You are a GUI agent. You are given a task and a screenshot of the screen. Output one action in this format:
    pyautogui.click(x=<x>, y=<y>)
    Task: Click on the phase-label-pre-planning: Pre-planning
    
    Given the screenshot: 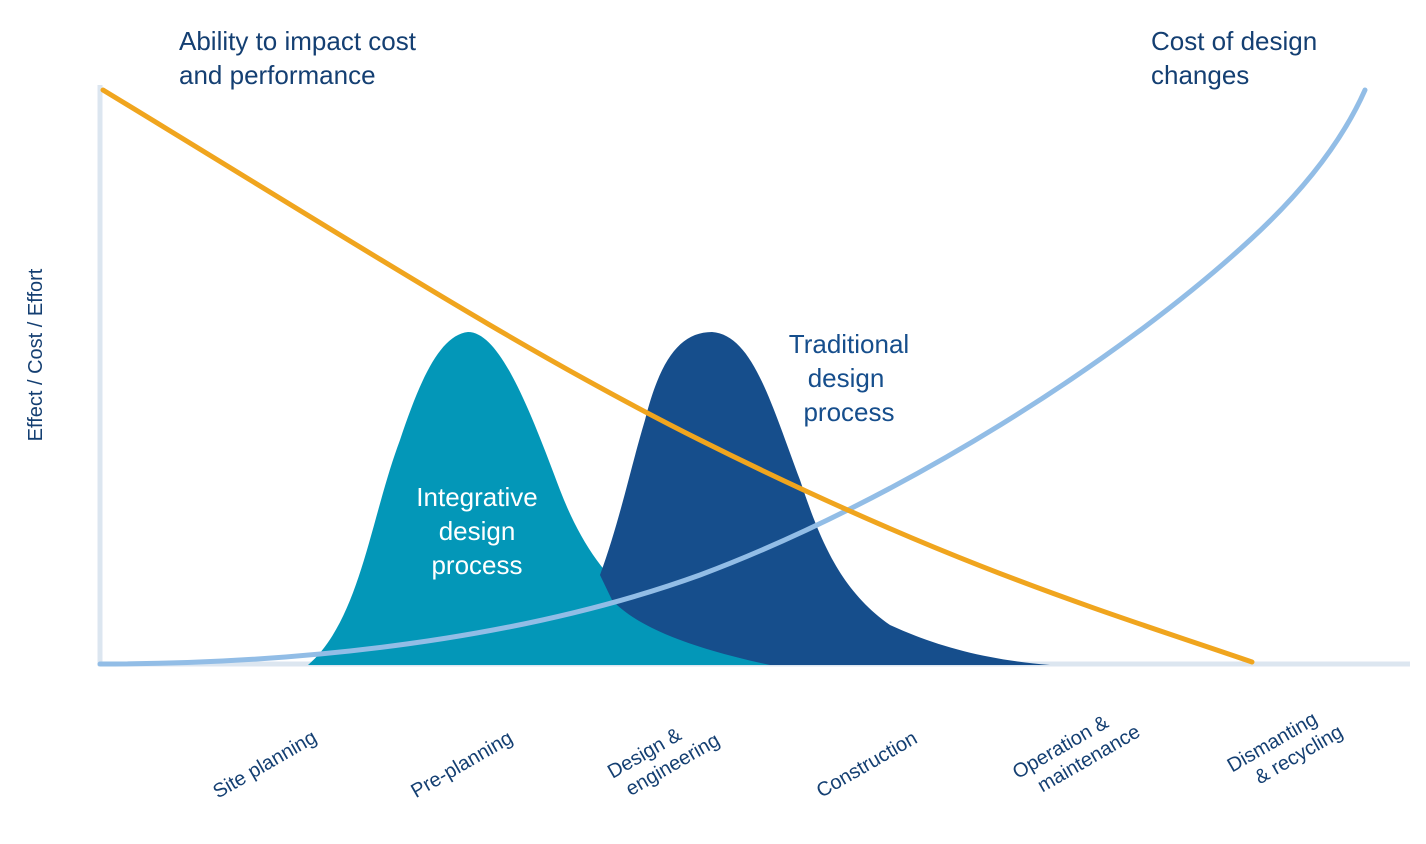 What is the action you would take?
    pyautogui.click(x=461, y=765)
    